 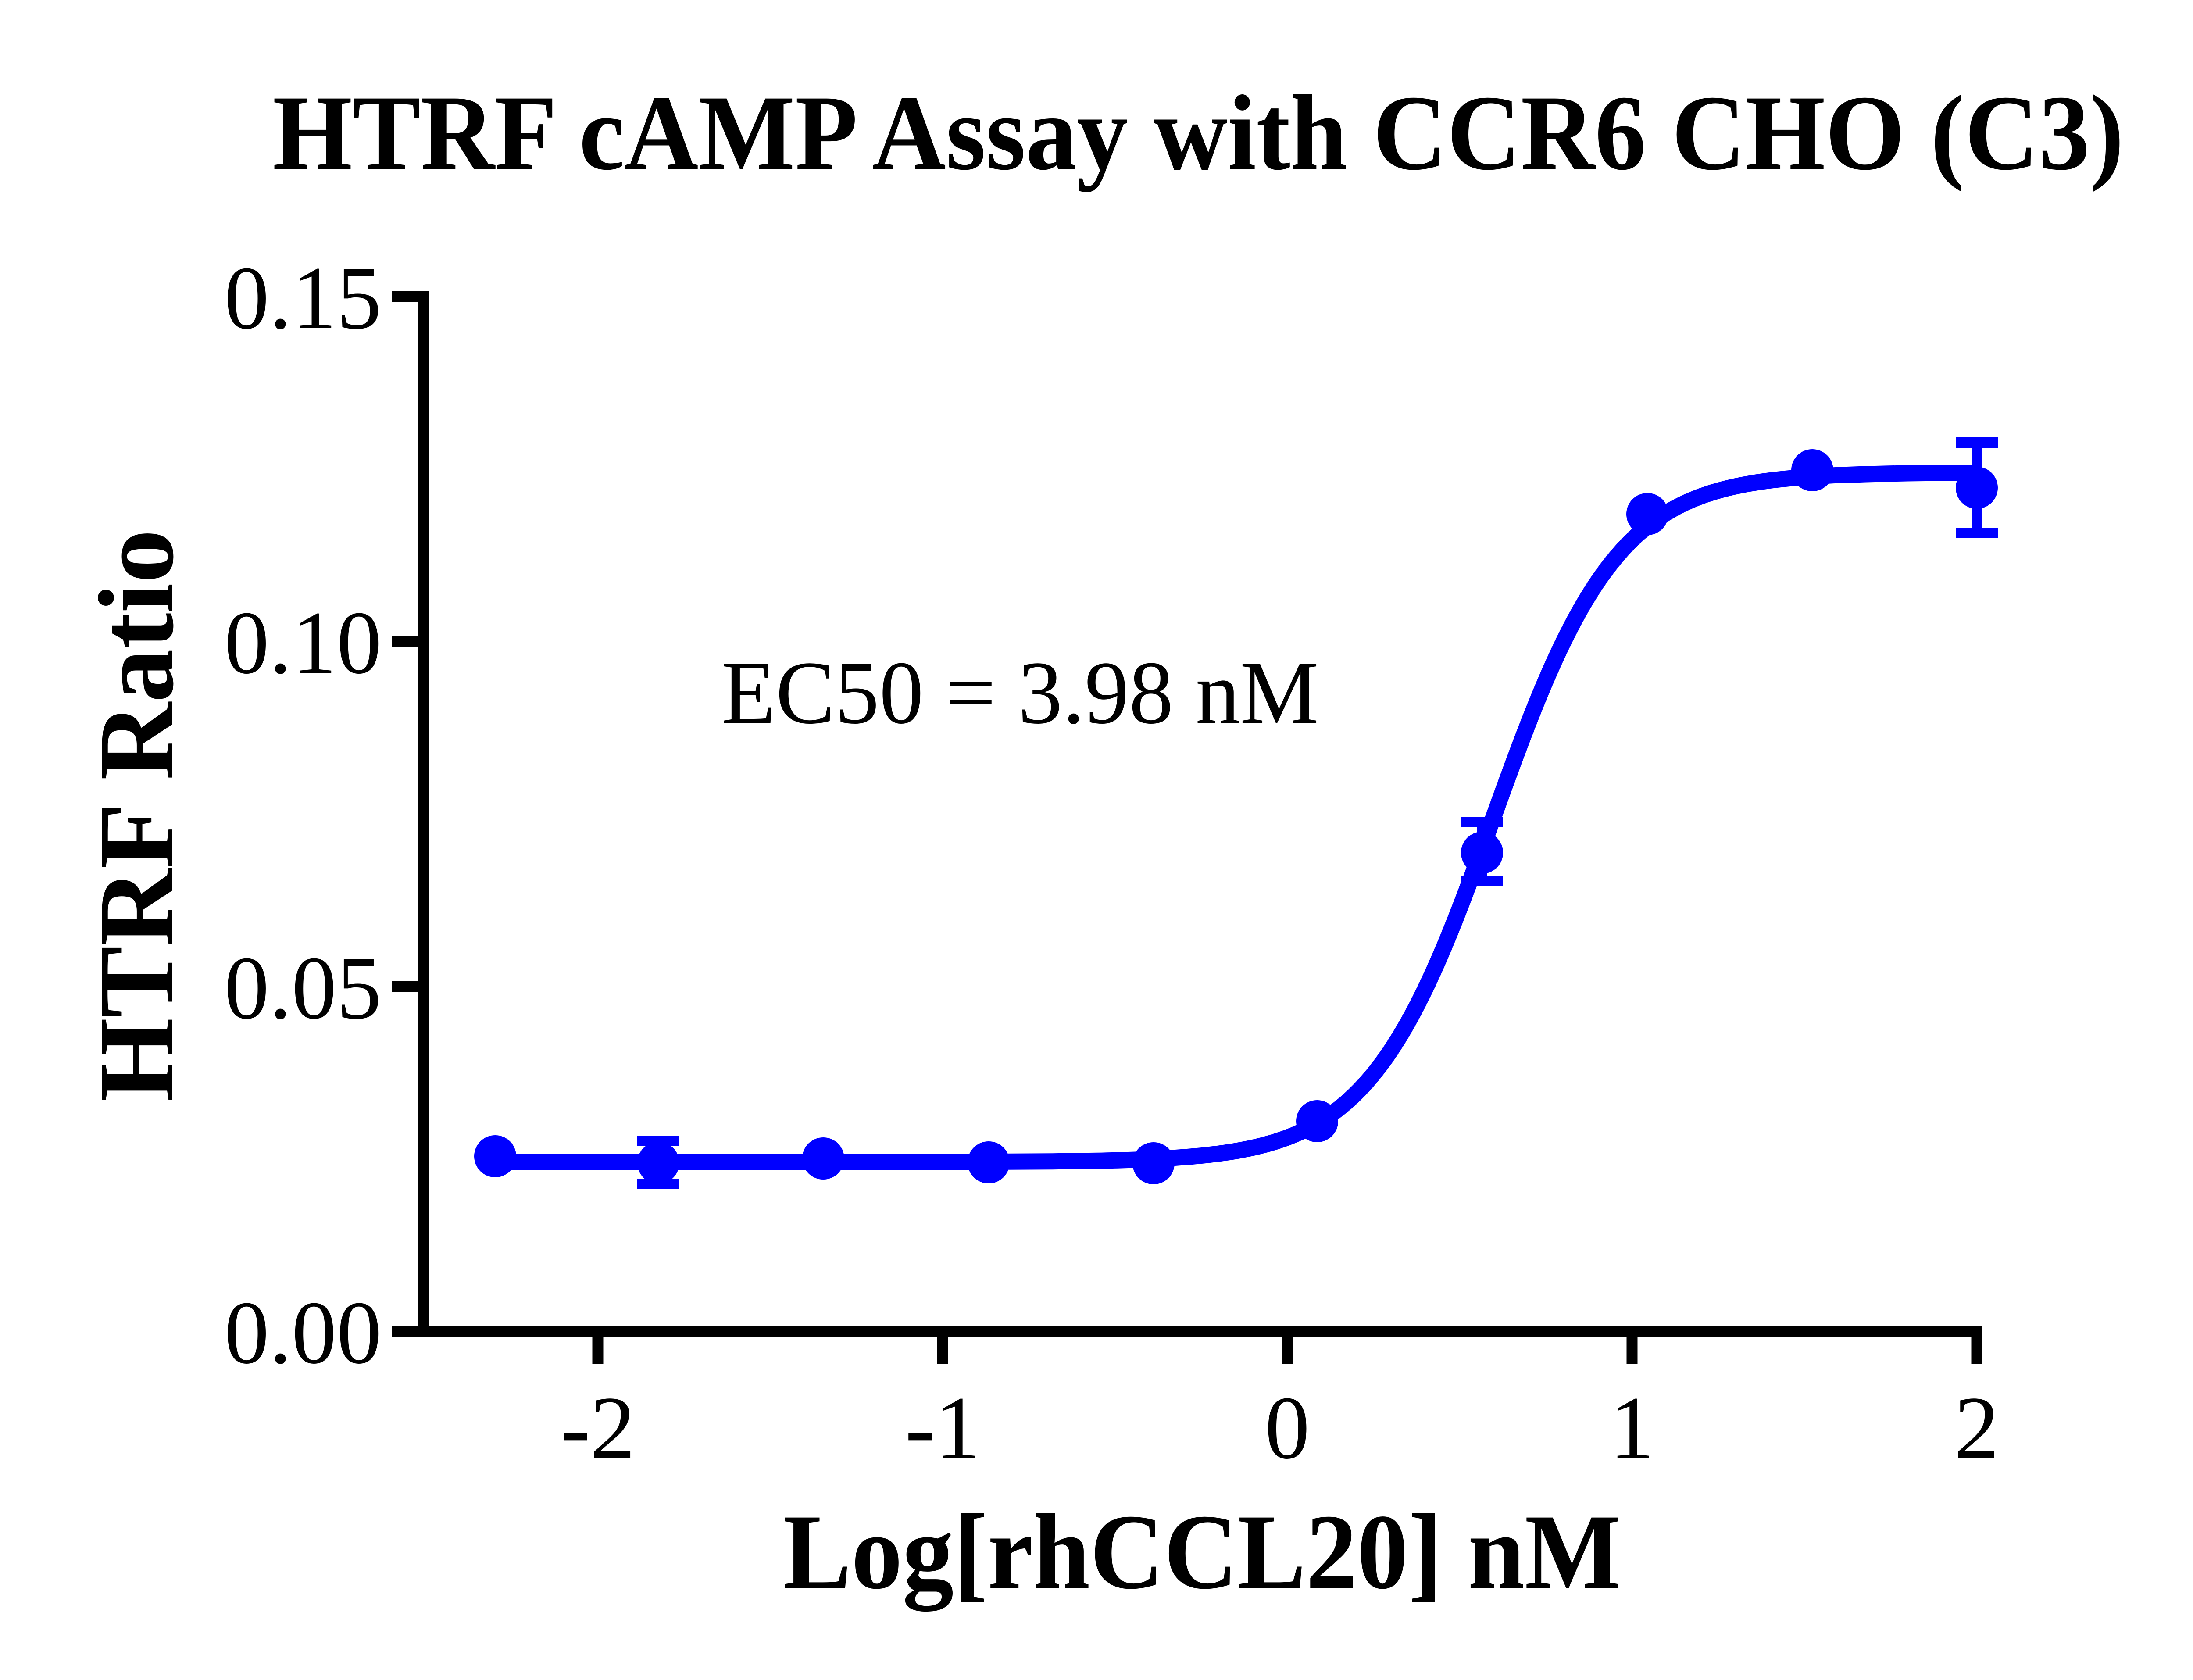 What do you see at coordinates (303, 988) in the screenshot?
I see `svg-text: 0.05` at bounding box center [303, 988].